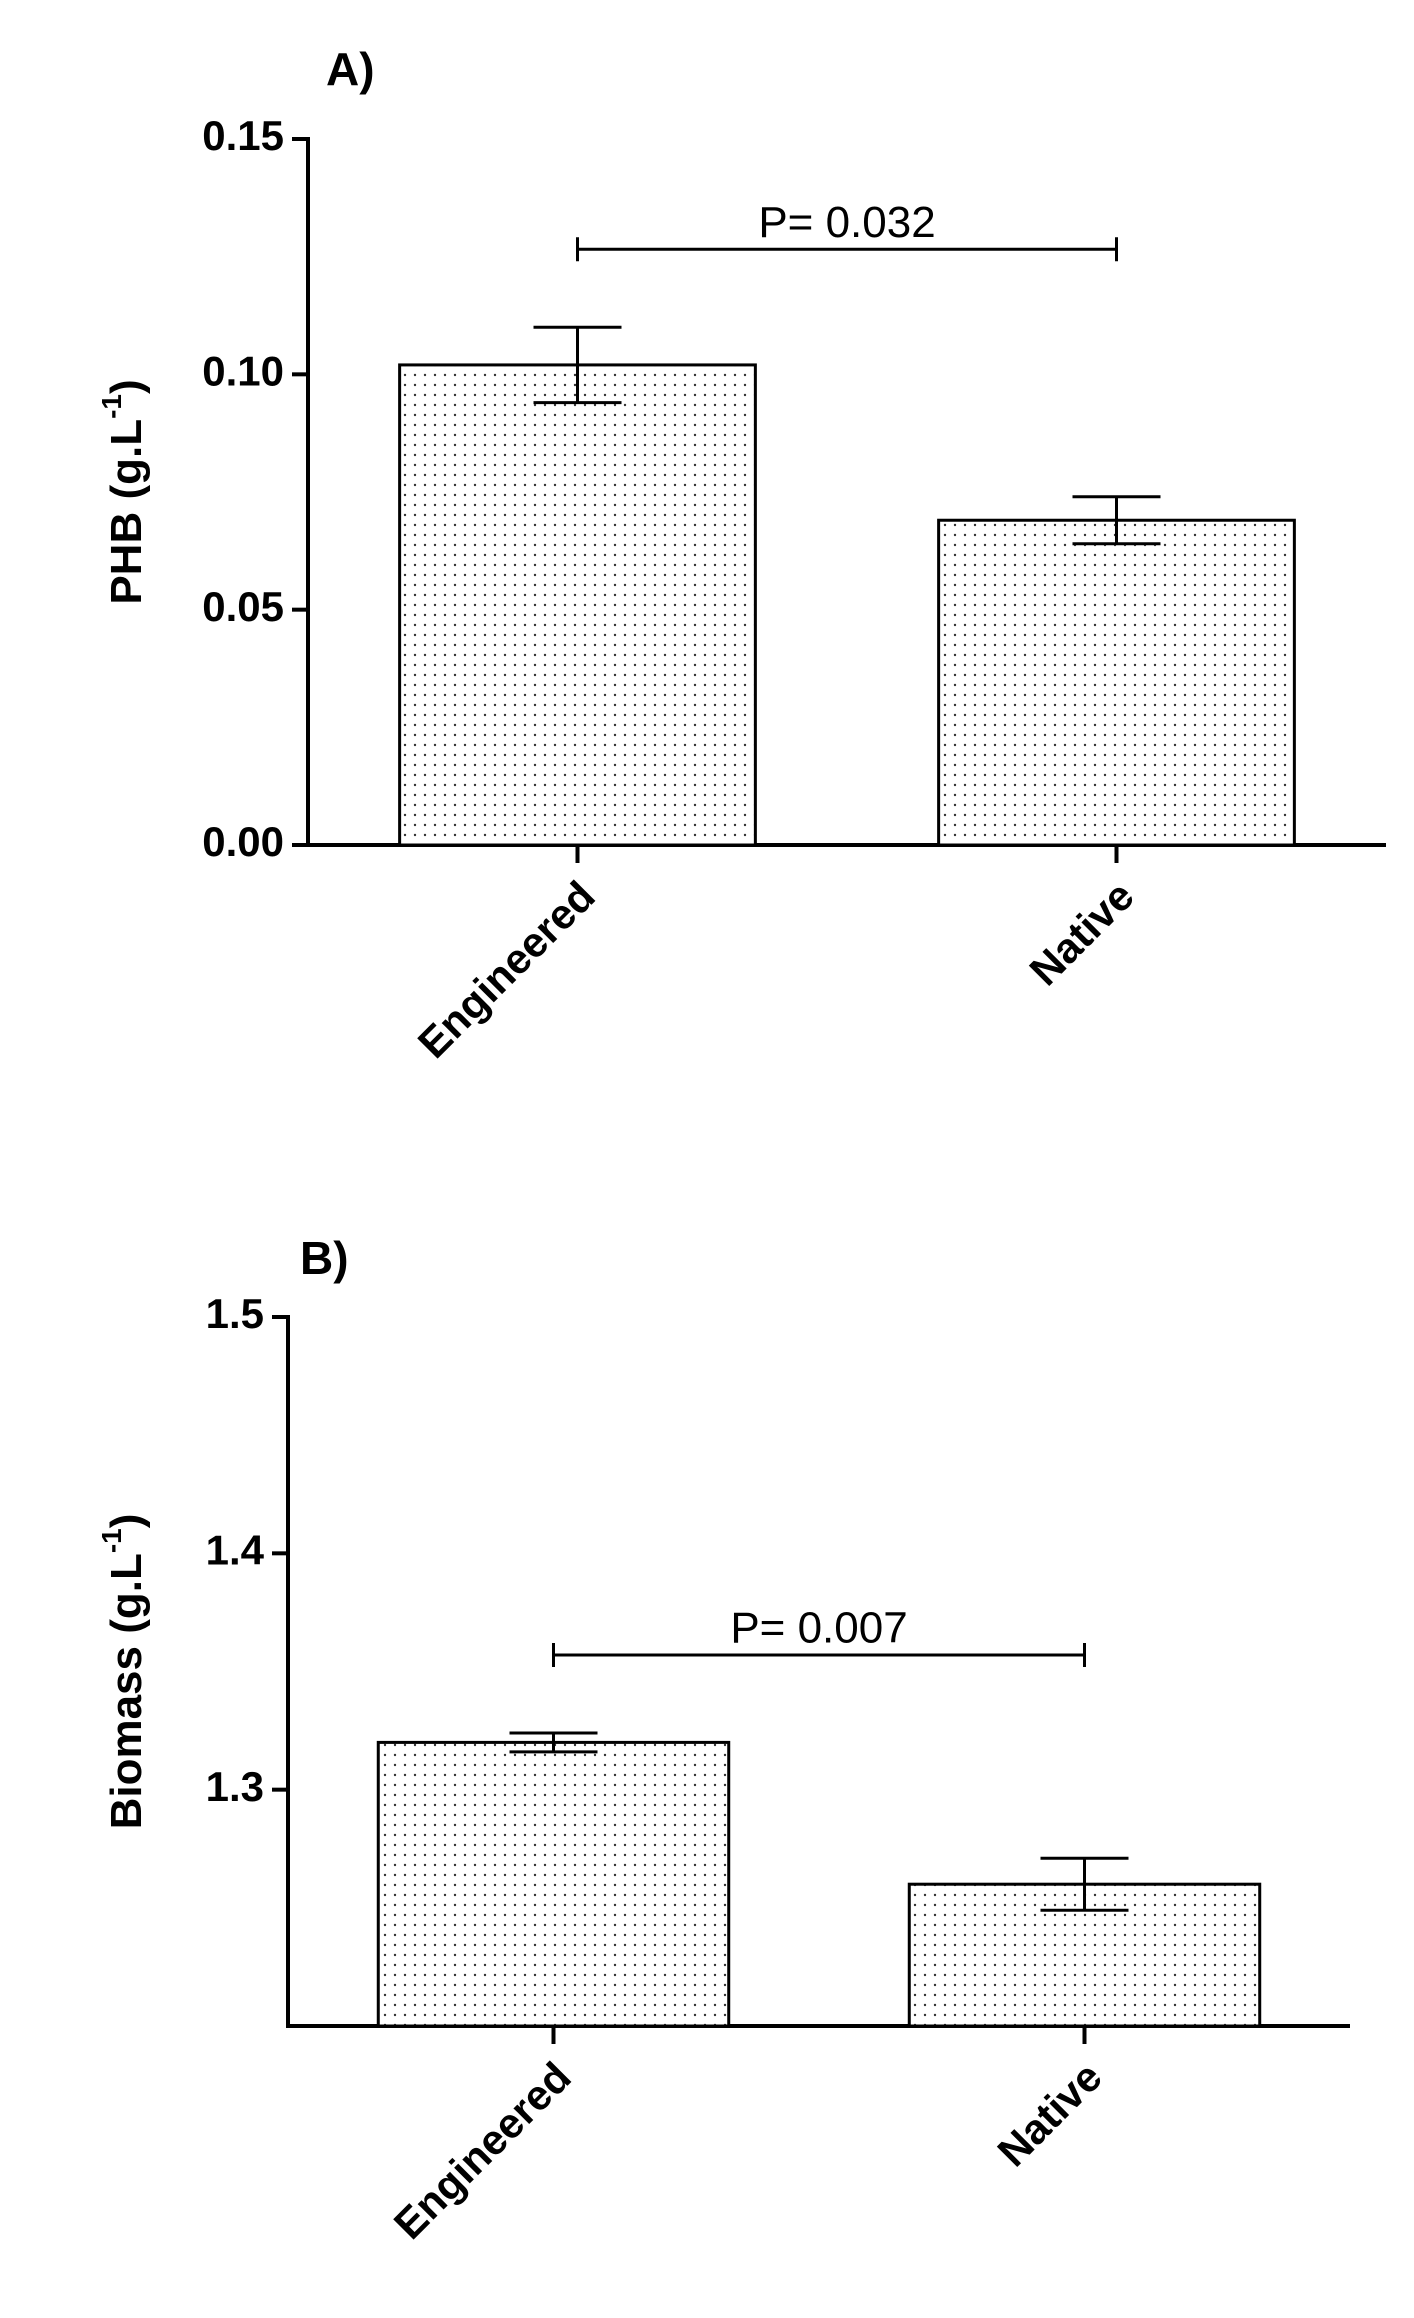 This screenshot has height=2318, width=1414. I want to click on y-tick-label: 1.4, so click(235, 1549).